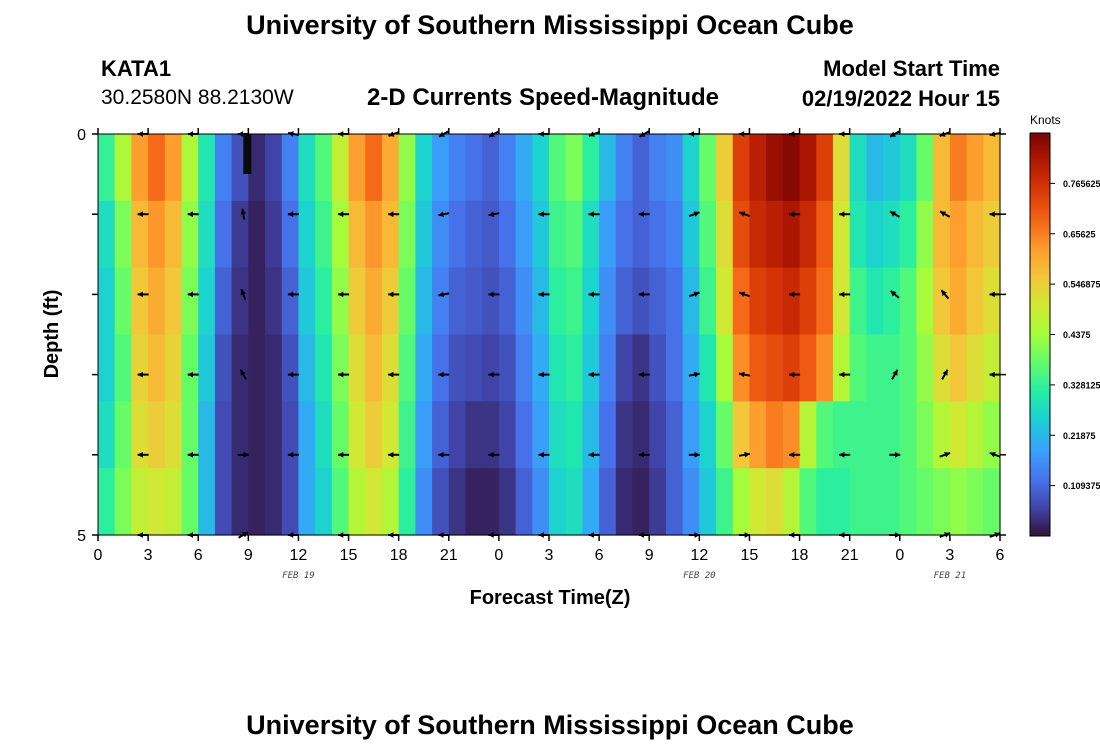 This screenshot has height=750, width=1100. I want to click on colorbar-tick-label: 0.21875, so click(1079, 436).